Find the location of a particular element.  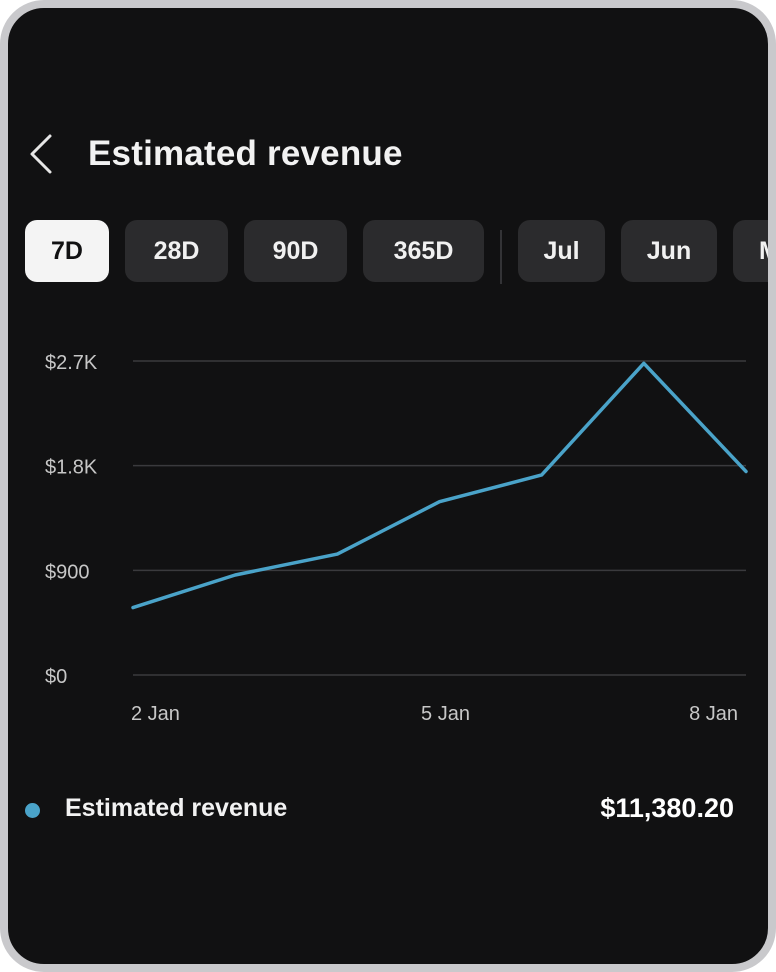

filter-28d: 28D is located at coordinates (176, 251).